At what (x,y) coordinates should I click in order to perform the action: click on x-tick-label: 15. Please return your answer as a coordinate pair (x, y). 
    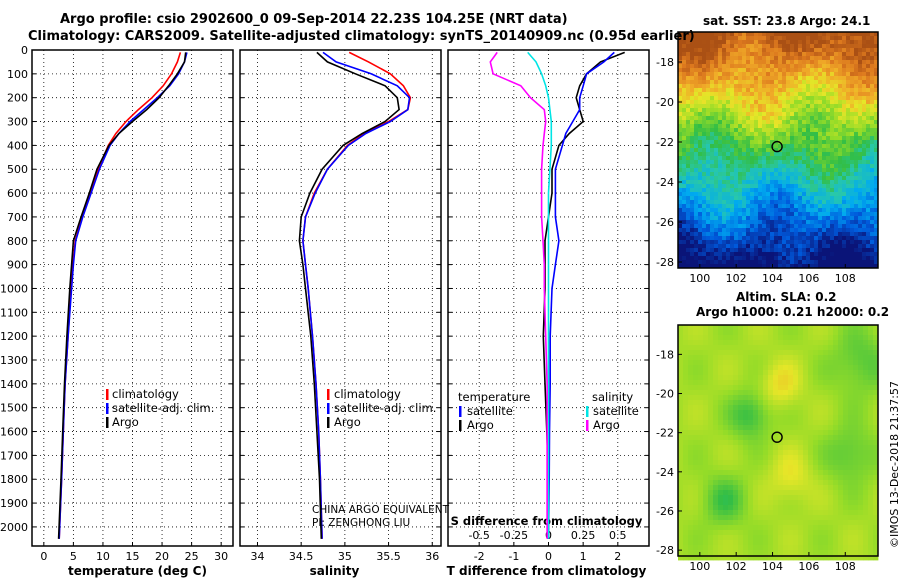
    Looking at the image, I should click on (133, 556).